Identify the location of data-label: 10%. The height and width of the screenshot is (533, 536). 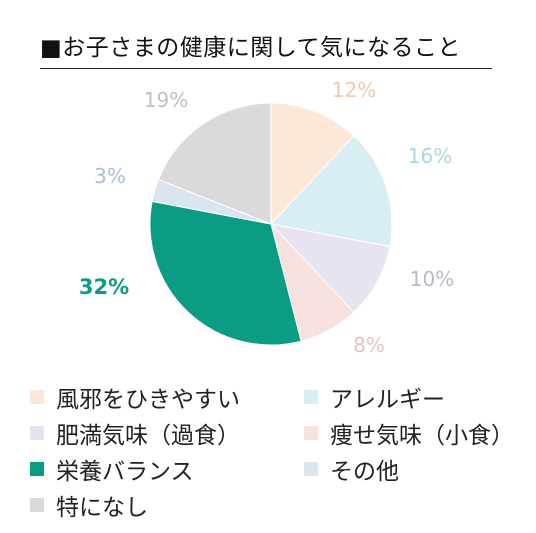
(432, 279).